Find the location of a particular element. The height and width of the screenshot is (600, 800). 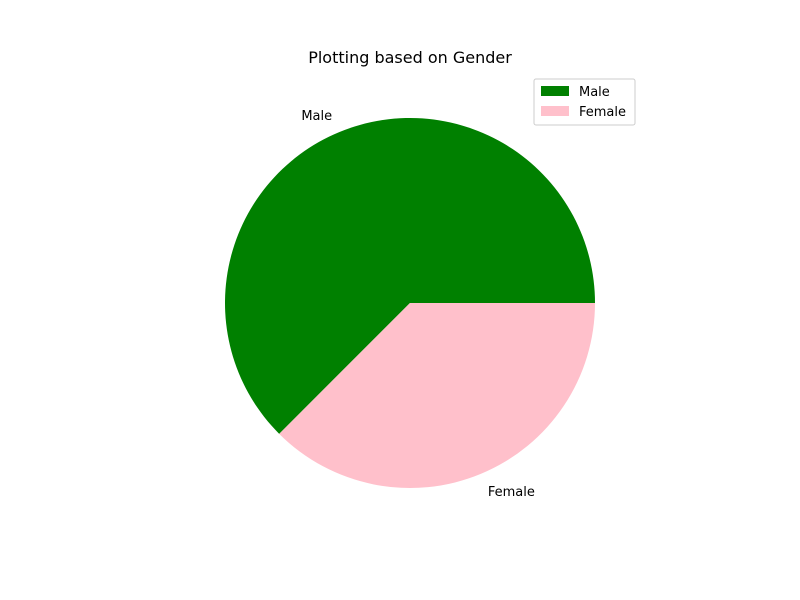

legend: Male Female is located at coordinates (584, 102).